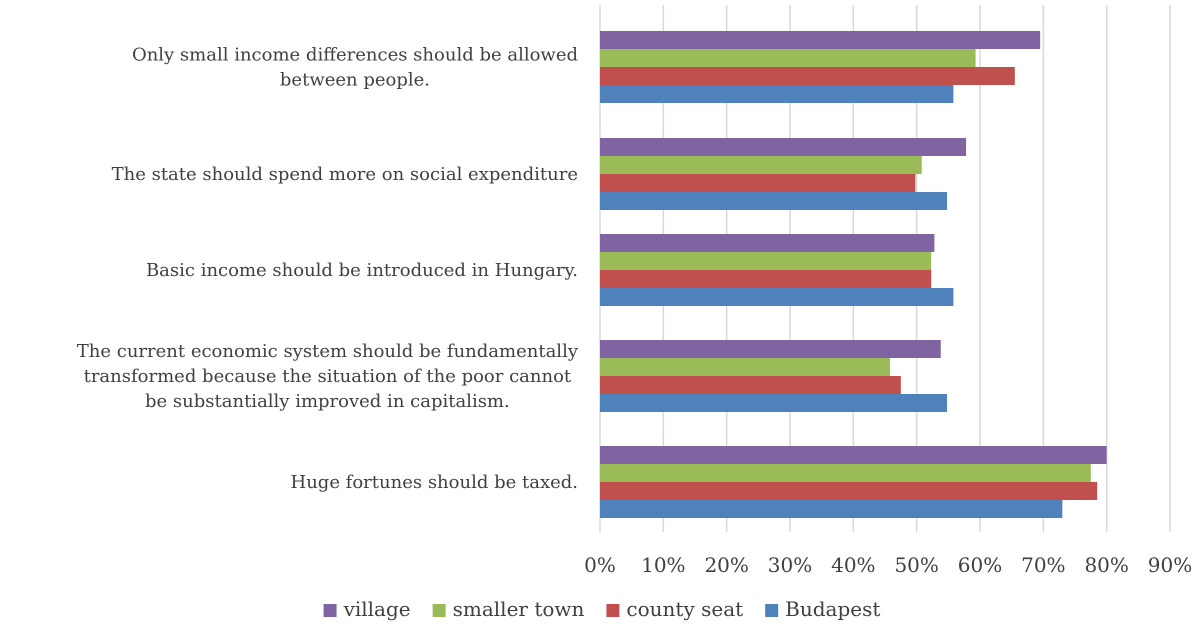  What do you see at coordinates (435, 482) in the screenshot?
I see `category-label-4-line-0: Huge fortunes should be taxed.` at bounding box center [435, 482].